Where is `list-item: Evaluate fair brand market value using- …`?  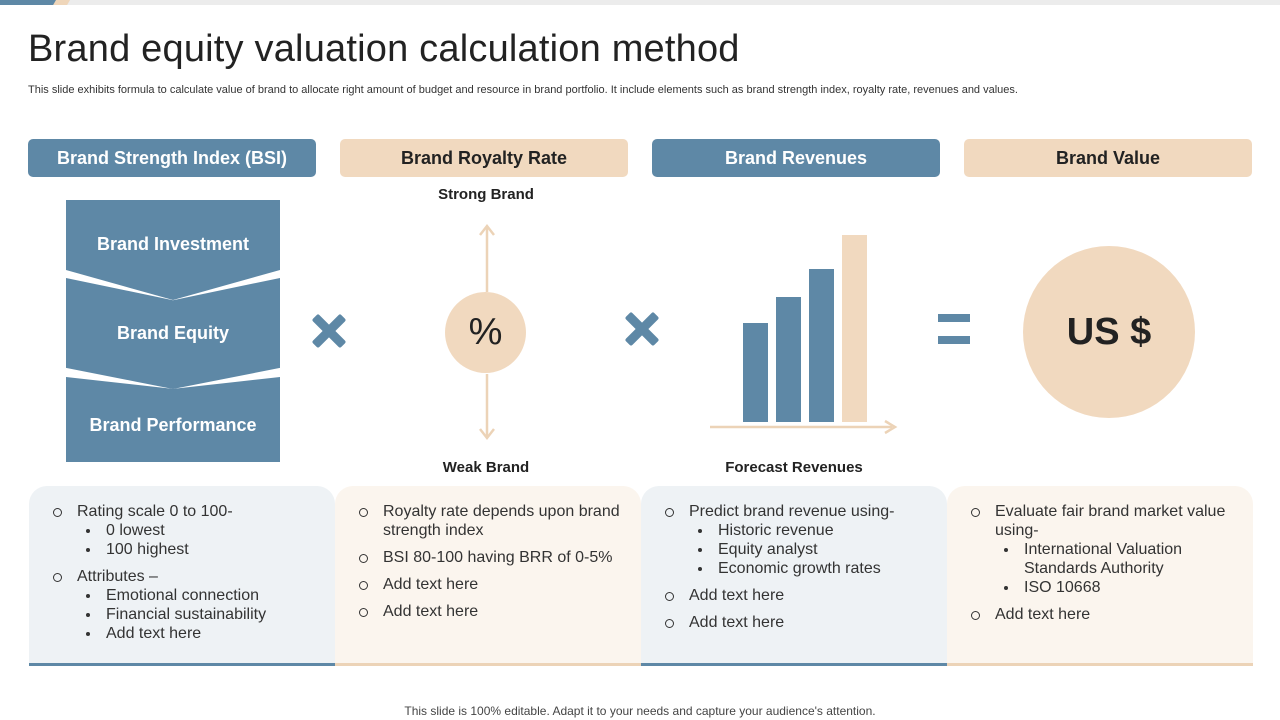 list-item: Evaluate fair brand market value using- … is located at coordinates (1104, 549).